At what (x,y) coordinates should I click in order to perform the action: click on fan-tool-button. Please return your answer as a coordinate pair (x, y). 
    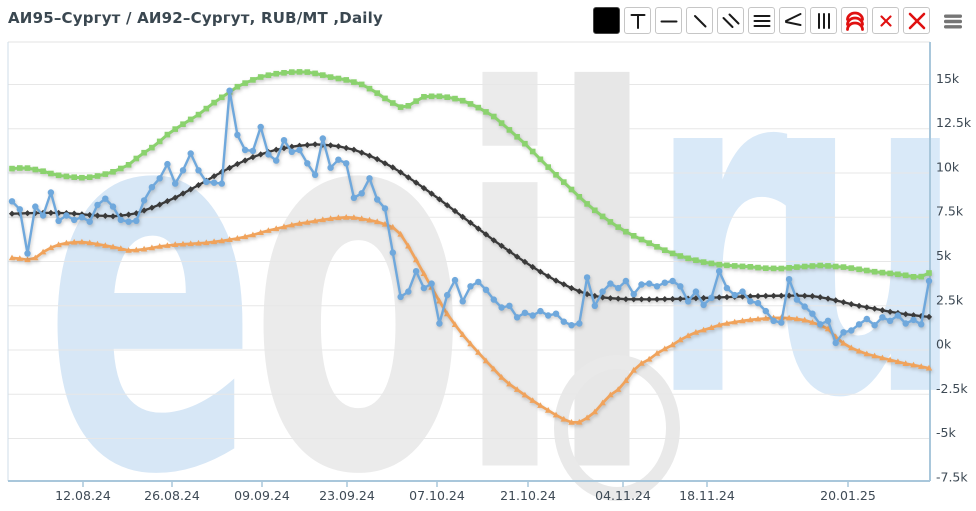
    Looking at the image, I should click on (792, 20).